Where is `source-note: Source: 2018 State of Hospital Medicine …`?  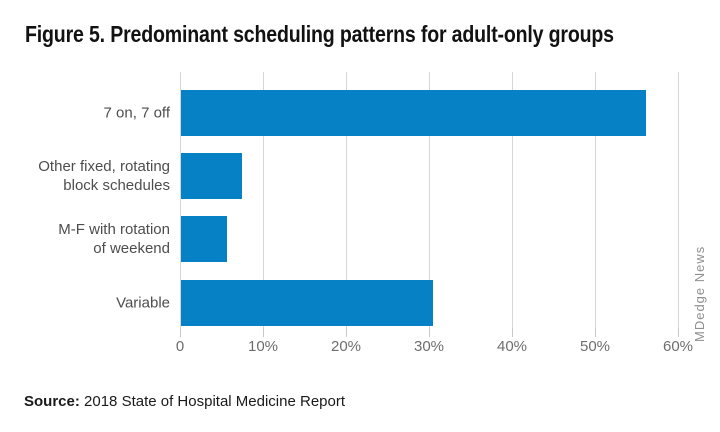 source-note: Source: 2018 State of Hospital Medicine … is located at coordinates (184, 401).